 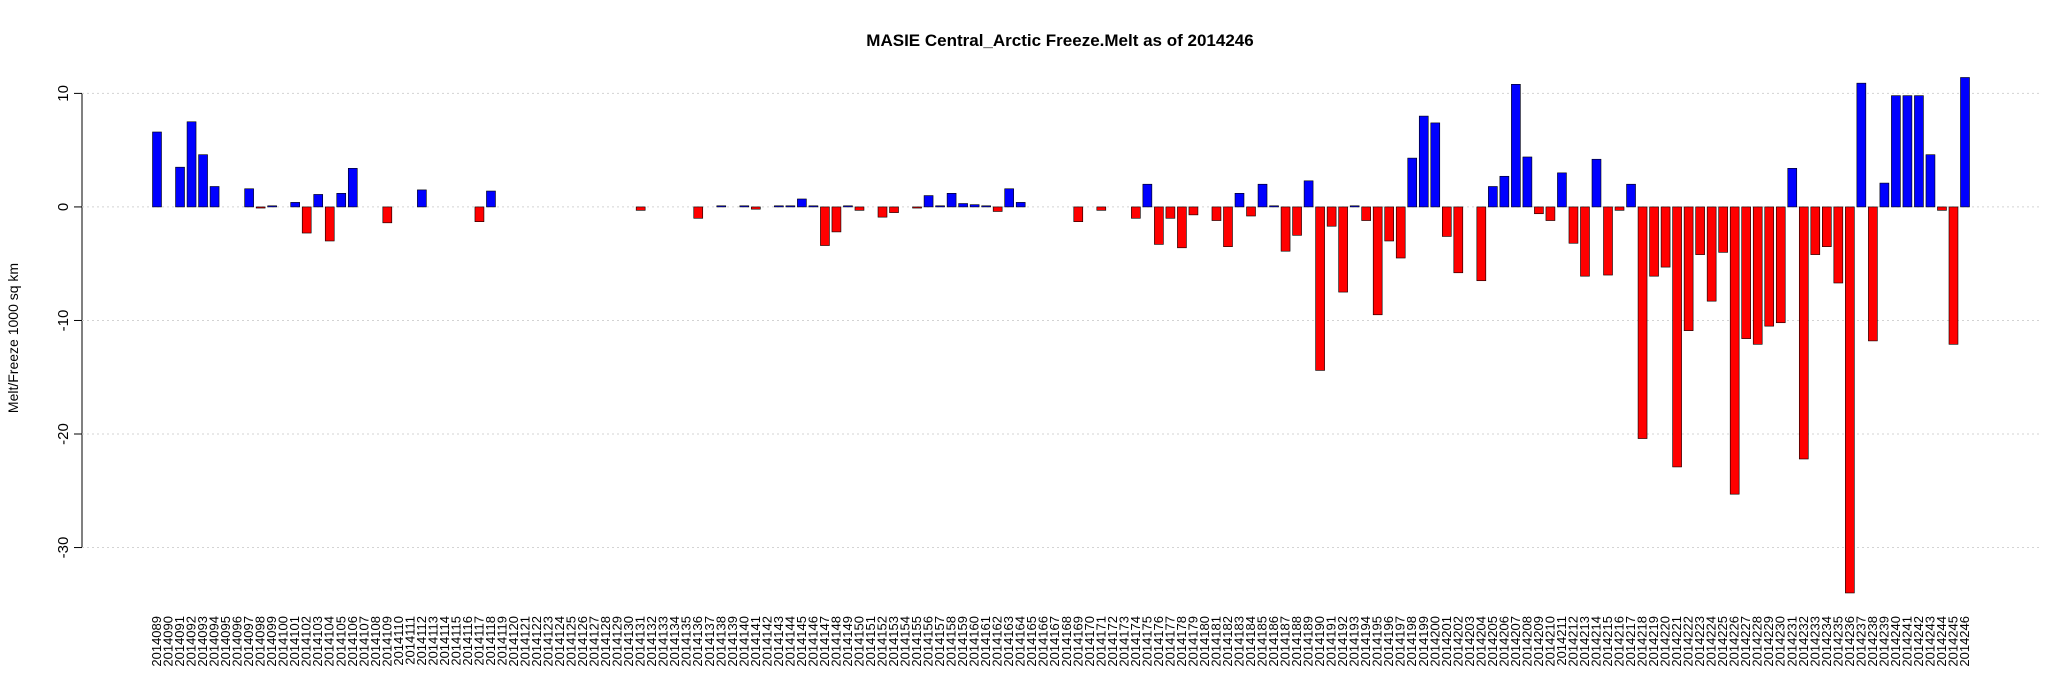 What do you see at coordinates (363, 641) in the screenshot?
I see `x-tick-label: 2014107` at bounding box center [363, 641].